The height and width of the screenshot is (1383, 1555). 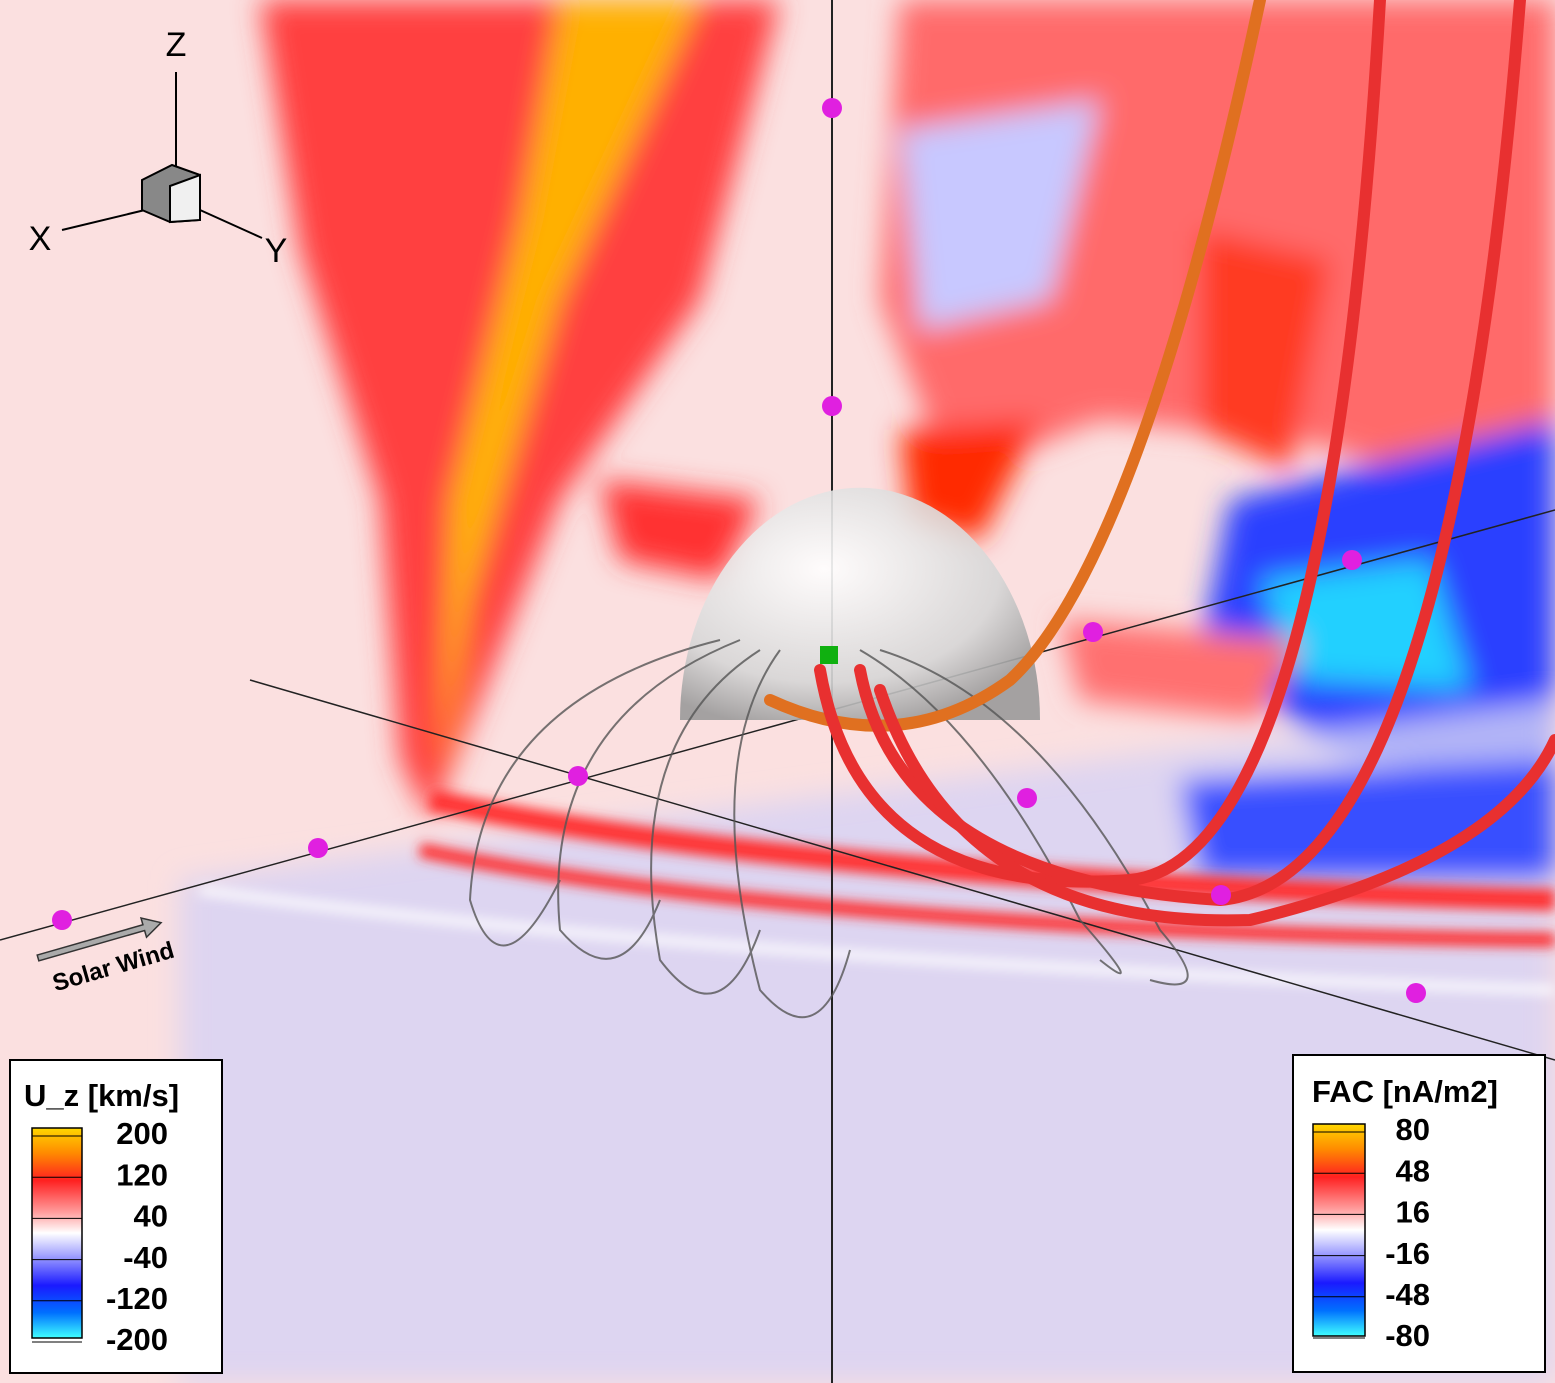 What do you see at coordinates (142, 1174) in the screenshot?
I see `legend-tick-label: 120` at bounding box center [142, 1174].